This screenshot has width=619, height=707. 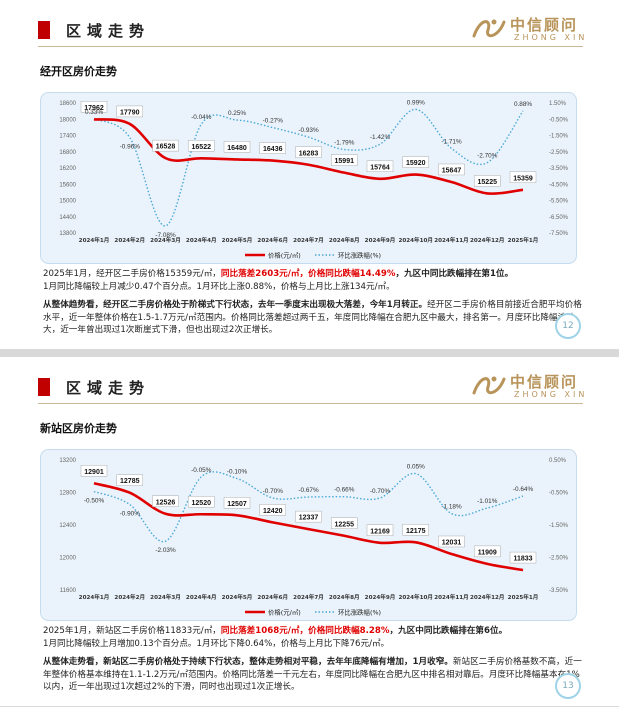 What do you see at coordinates (272, 597) in the screenshot?
I see `x-axis-tick-label: 2024年6月` at bounding box center [272, 597].